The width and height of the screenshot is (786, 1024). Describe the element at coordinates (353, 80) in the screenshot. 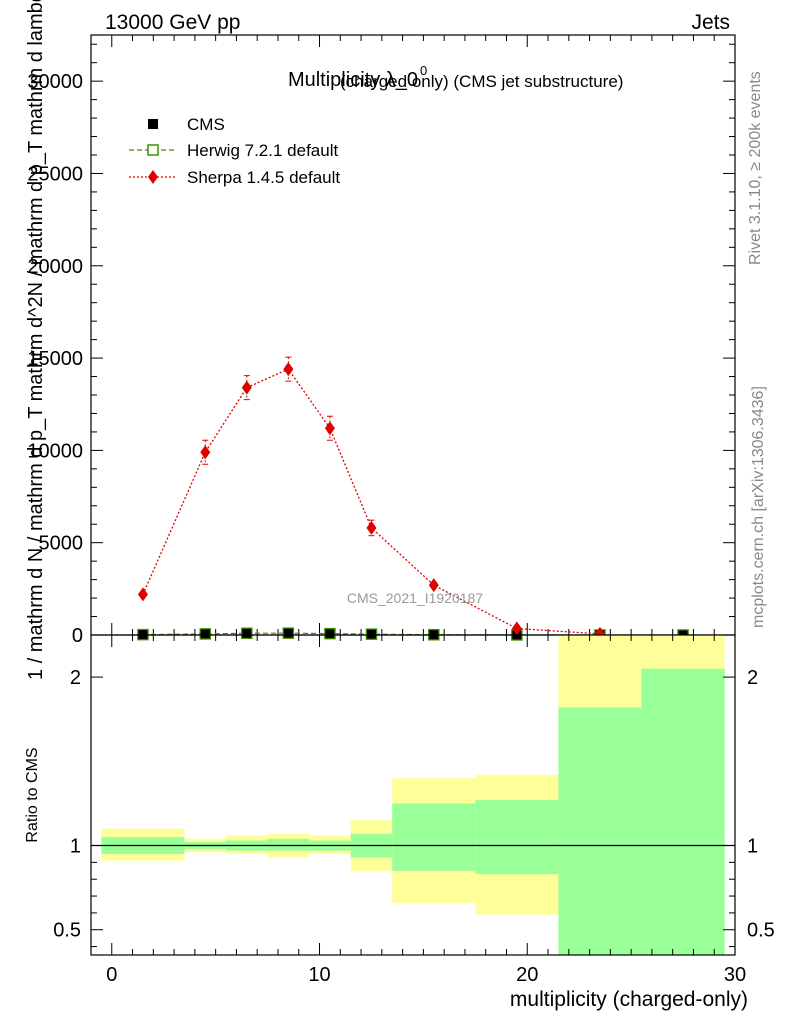

I see `chart-title: Multiplicity λ_0` at that location.